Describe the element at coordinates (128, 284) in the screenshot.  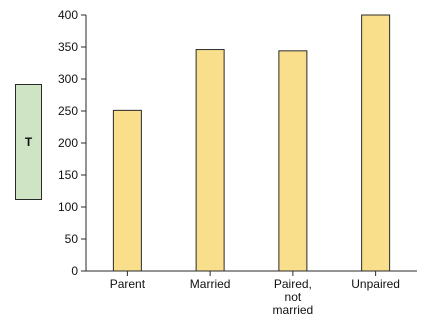
I see `x-tick-label: Parent` at that location.